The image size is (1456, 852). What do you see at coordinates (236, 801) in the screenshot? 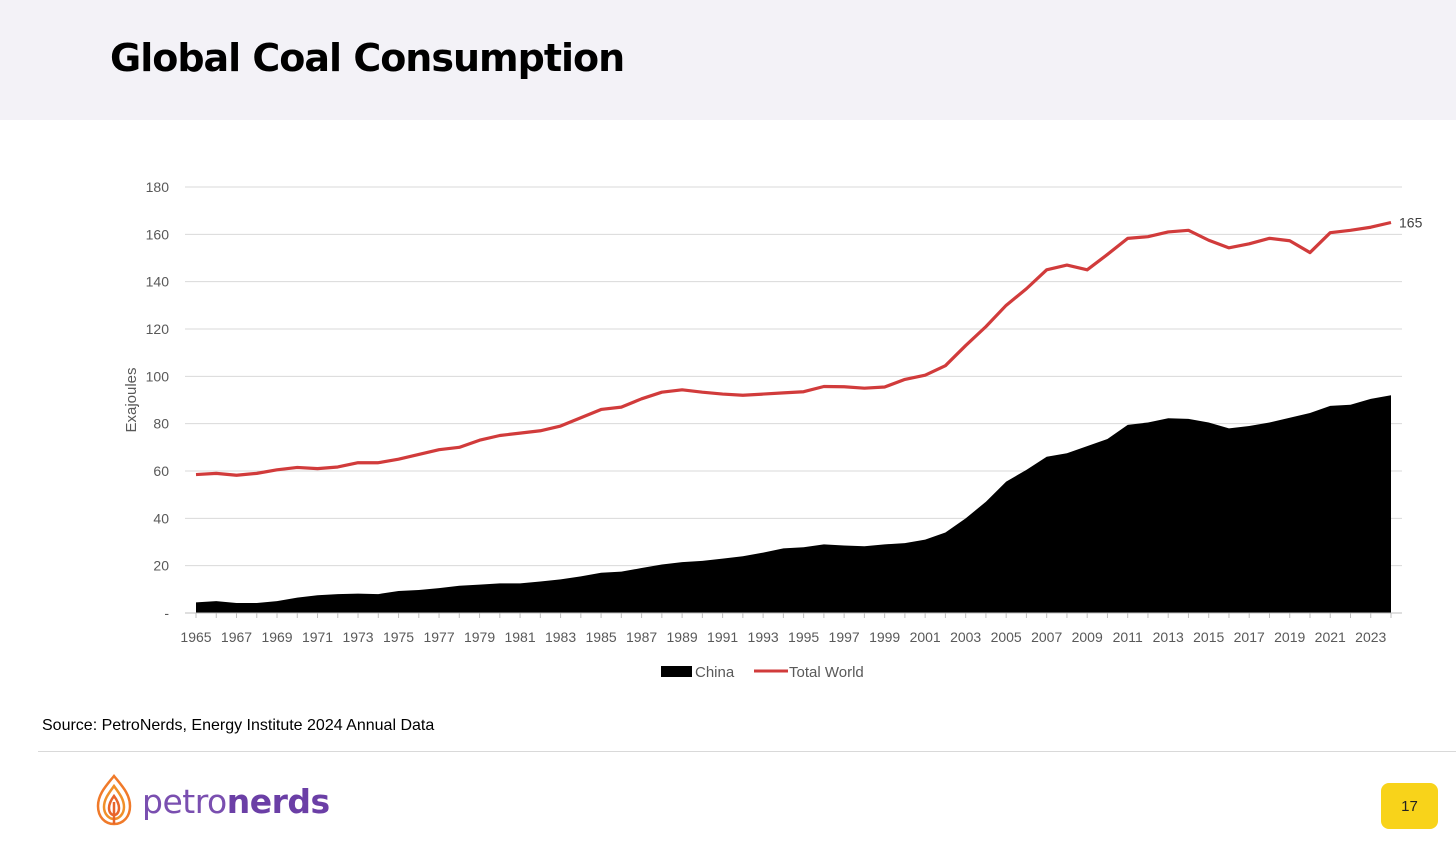
I see `logo-wordmark: petronerds` at bounding box center [236, 801].